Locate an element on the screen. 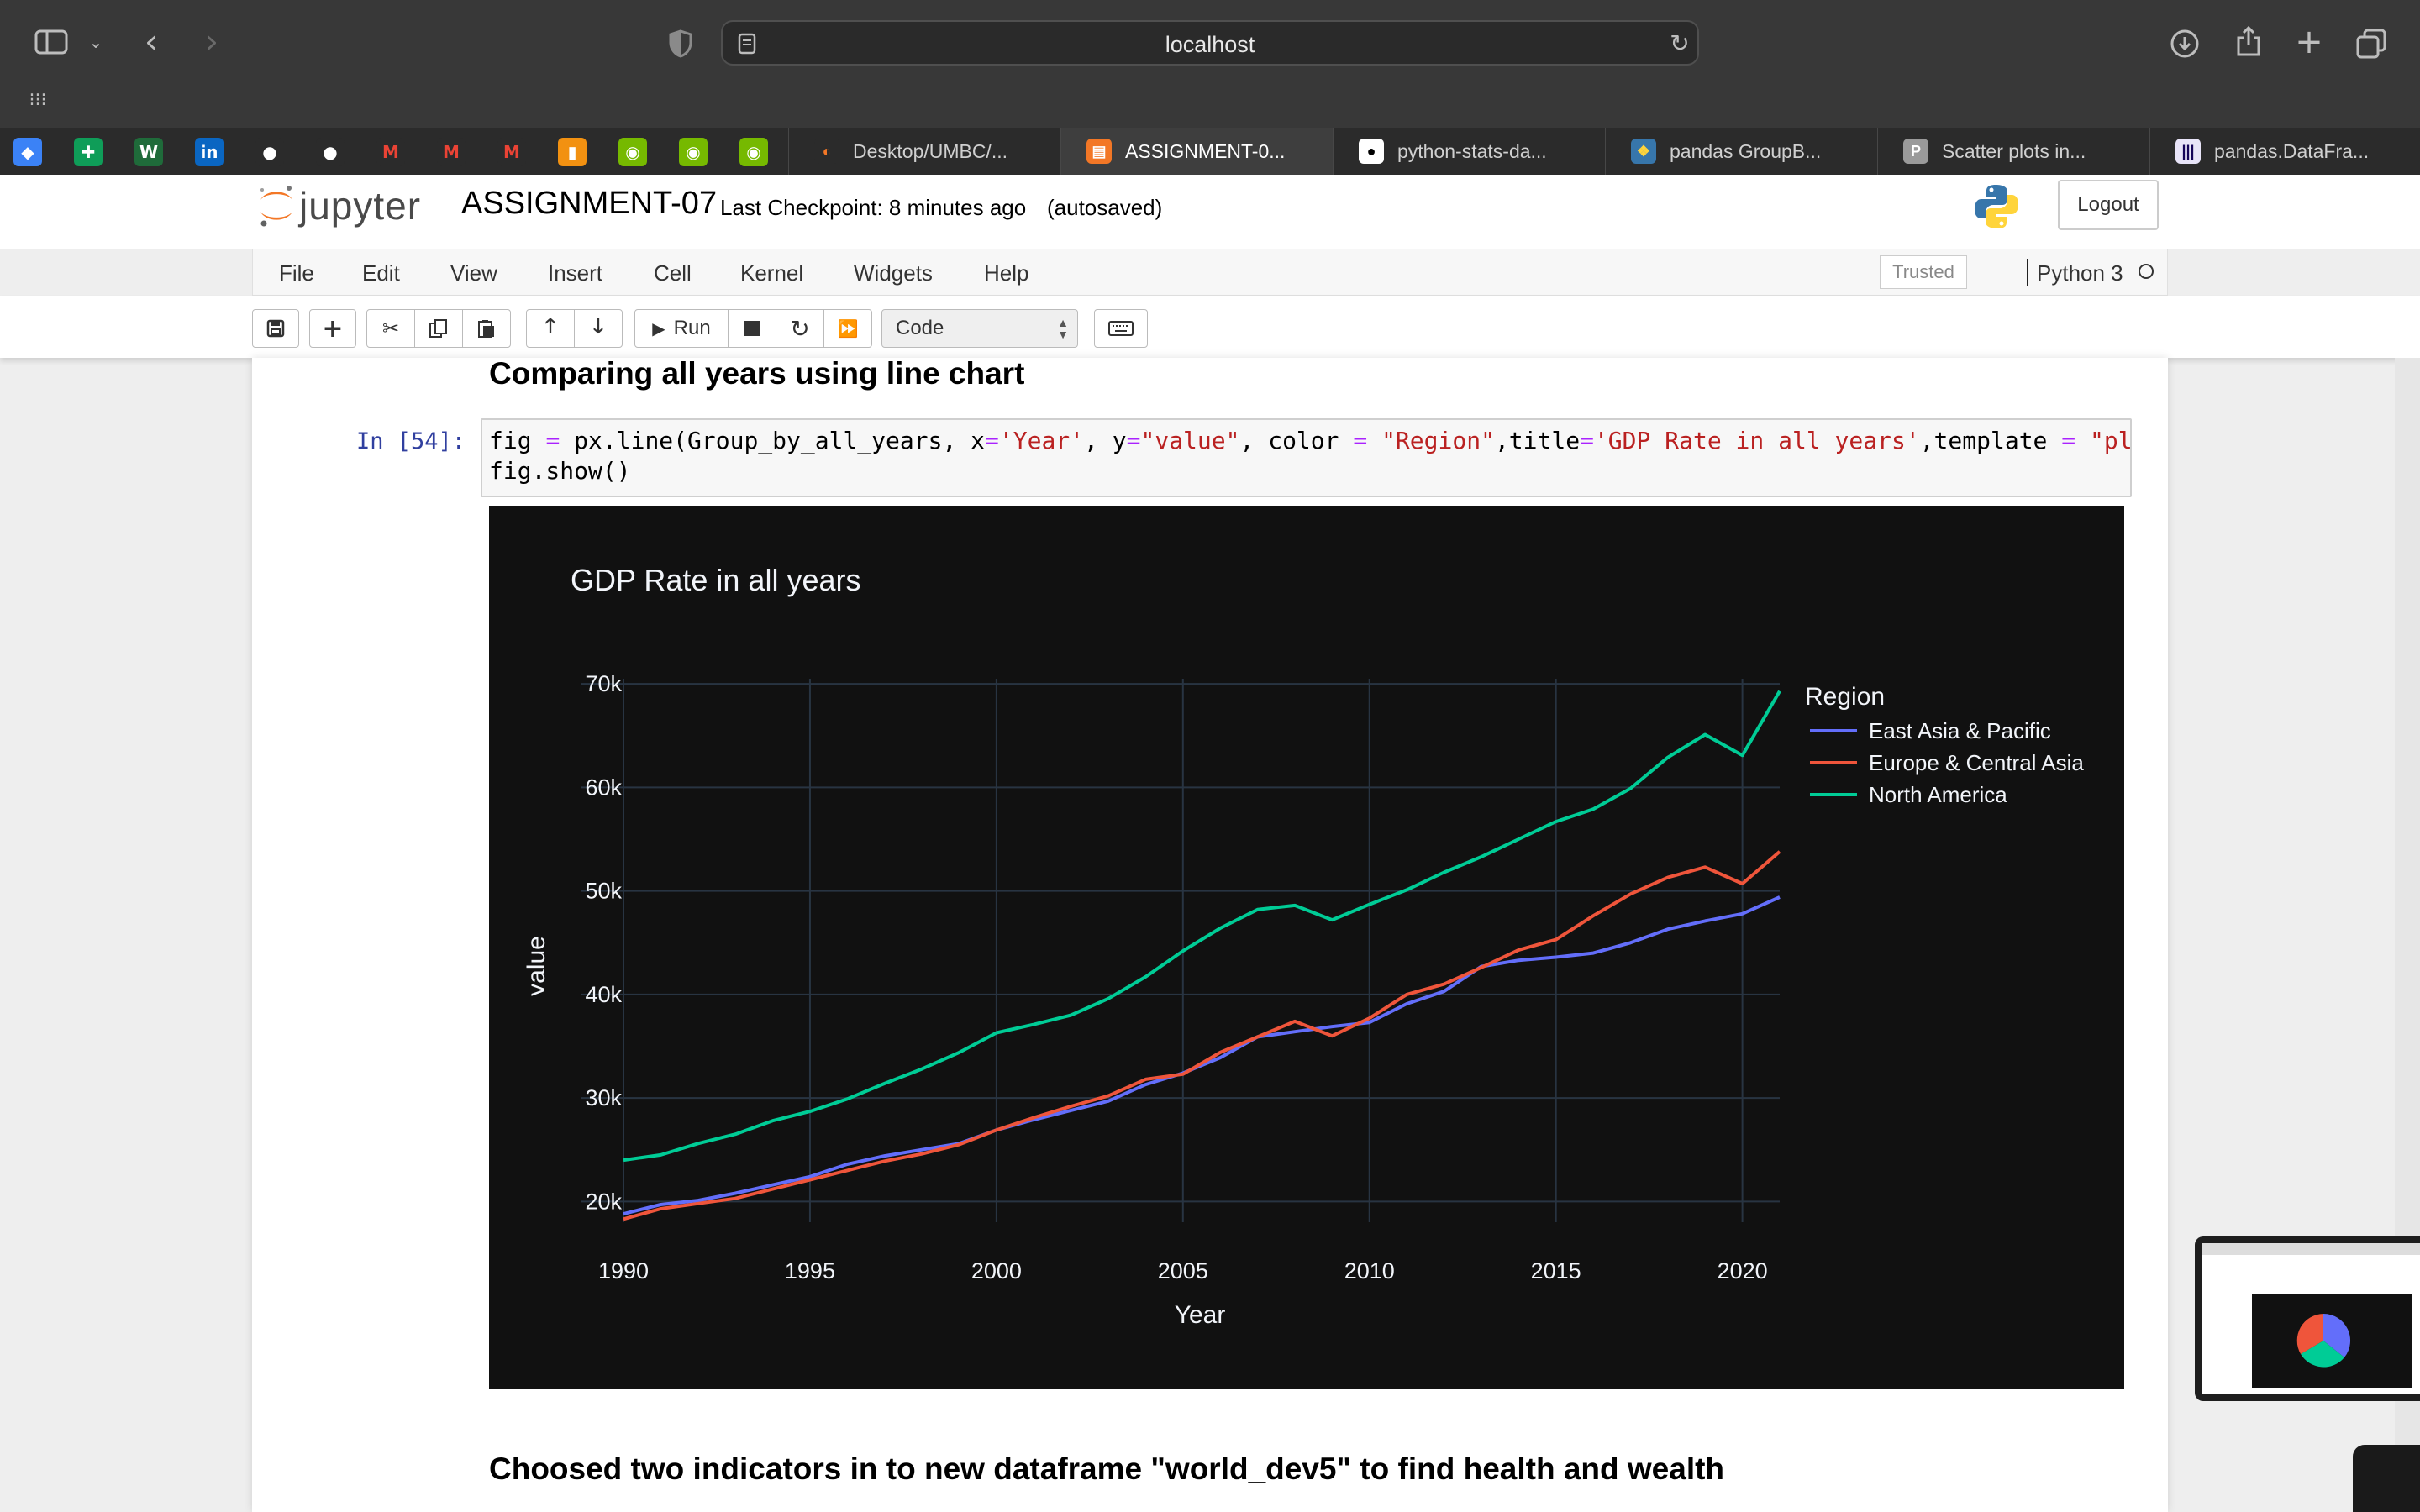 The image size is (2420, 1512). menu-cell: Cell is located at coordinates (673, 273).